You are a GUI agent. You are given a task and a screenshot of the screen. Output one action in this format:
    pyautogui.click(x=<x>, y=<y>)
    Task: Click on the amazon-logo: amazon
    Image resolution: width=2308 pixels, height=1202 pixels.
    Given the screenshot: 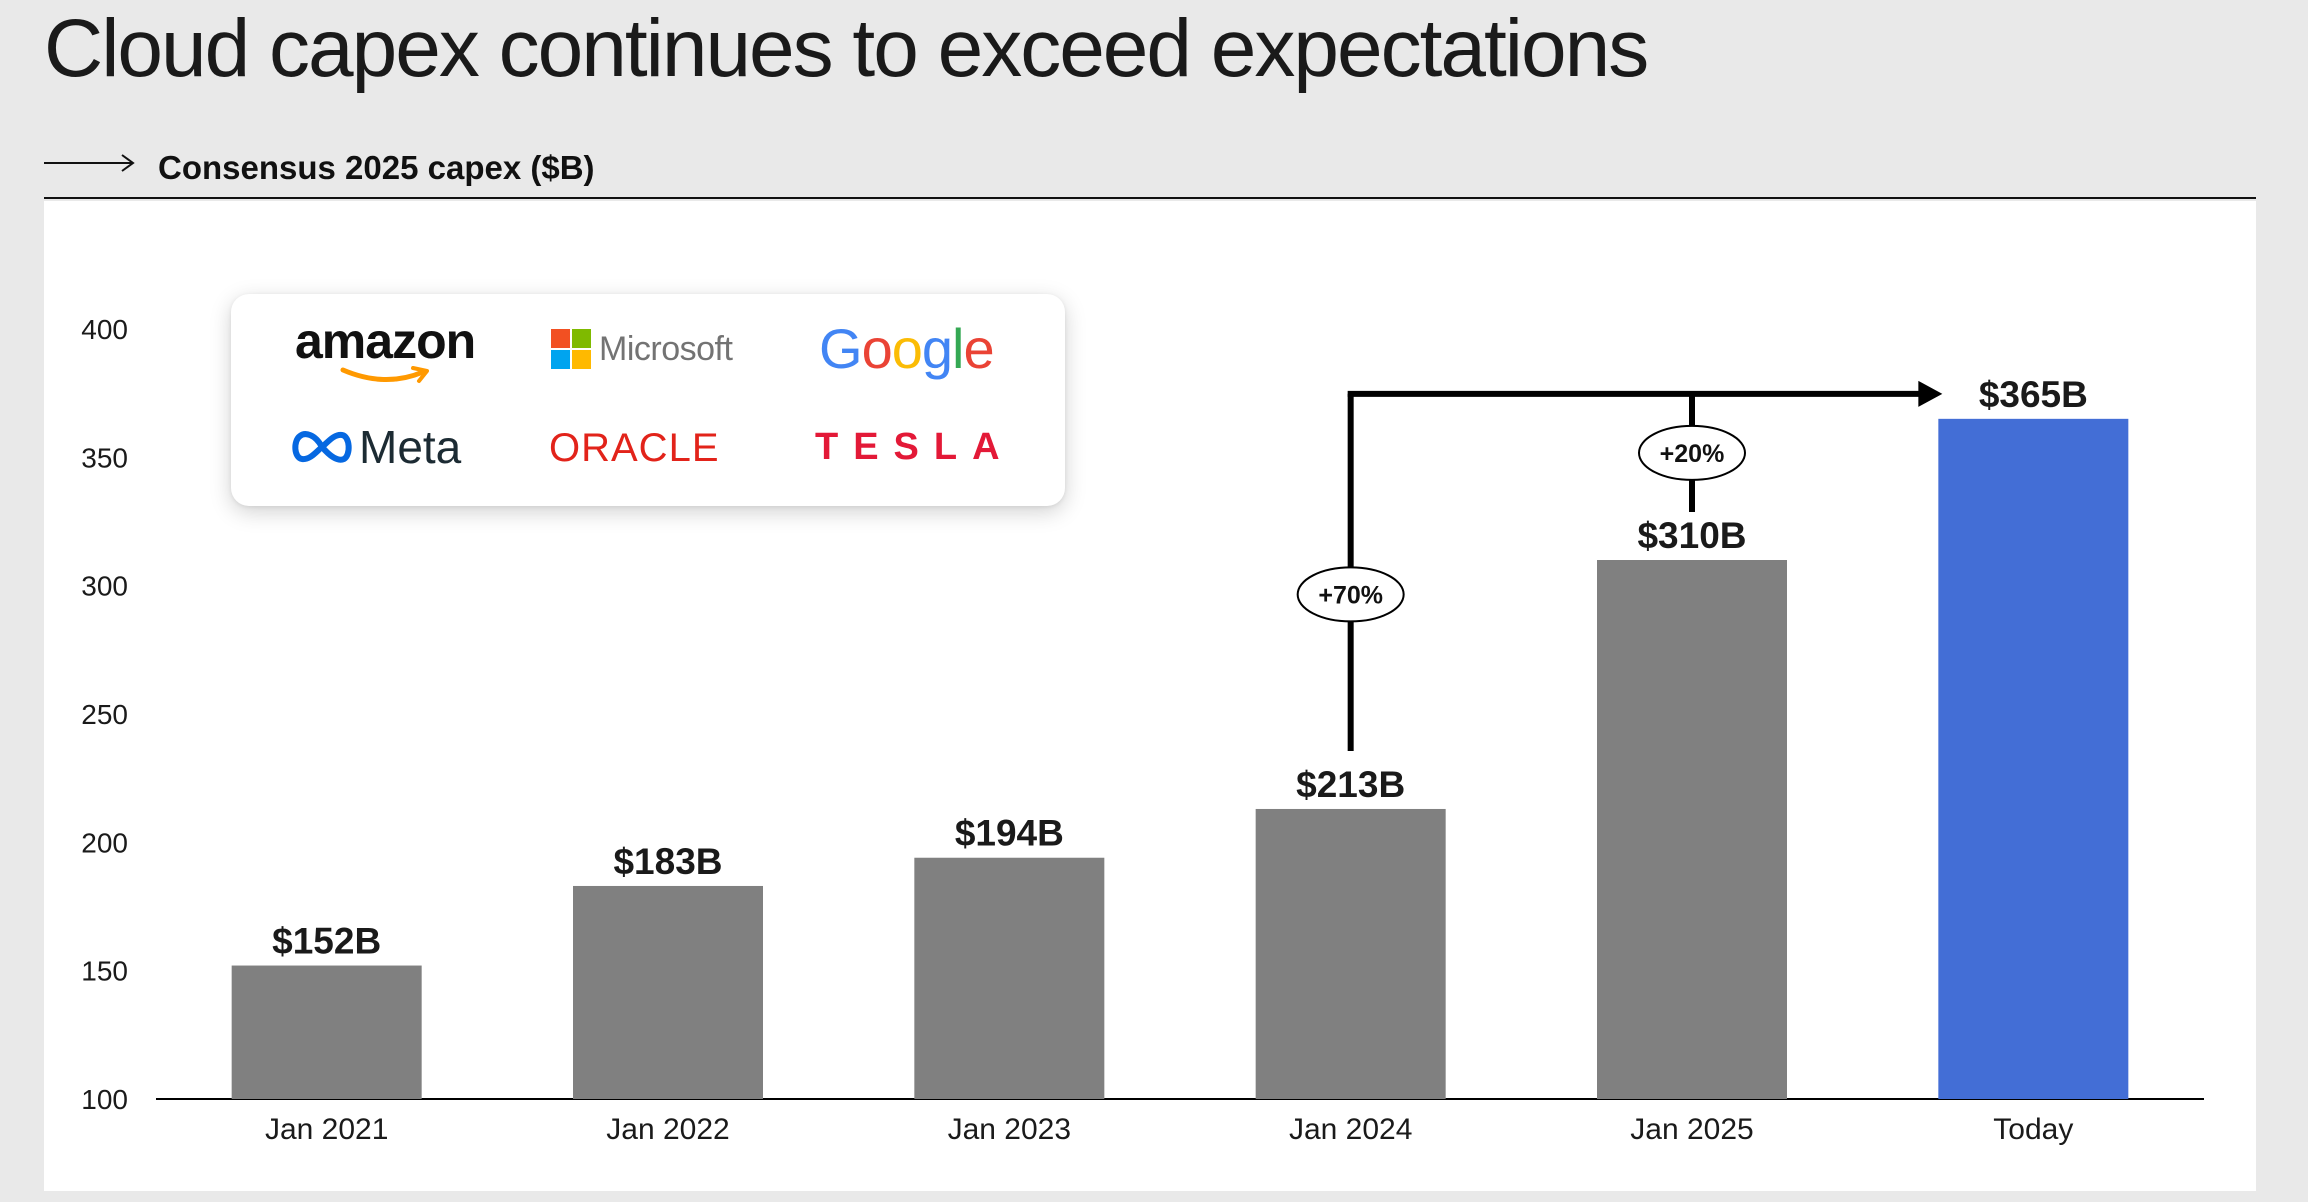 What is the action you would take?
    pyautogui.click(x=385, y=351)
    